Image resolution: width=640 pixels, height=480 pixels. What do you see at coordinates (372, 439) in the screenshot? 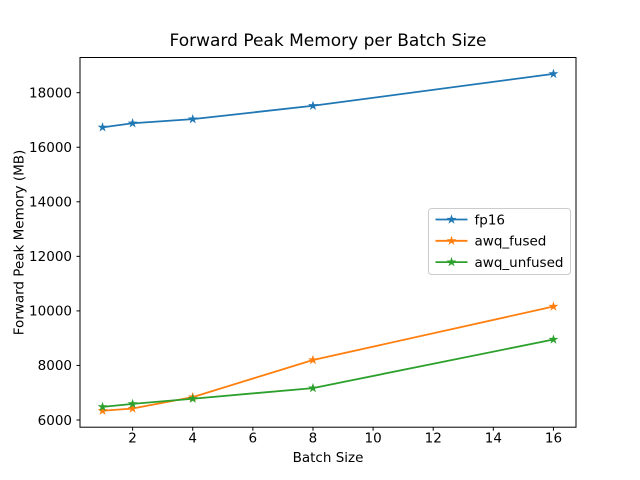
I see `x-tick-label: 10` at bounding box center [372, 439].